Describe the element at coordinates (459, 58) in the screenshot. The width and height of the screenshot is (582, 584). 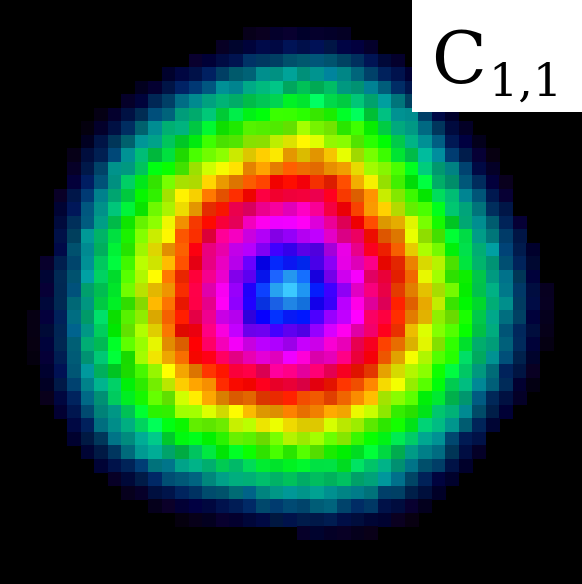
I see `panel-label-letter: C` at that location.